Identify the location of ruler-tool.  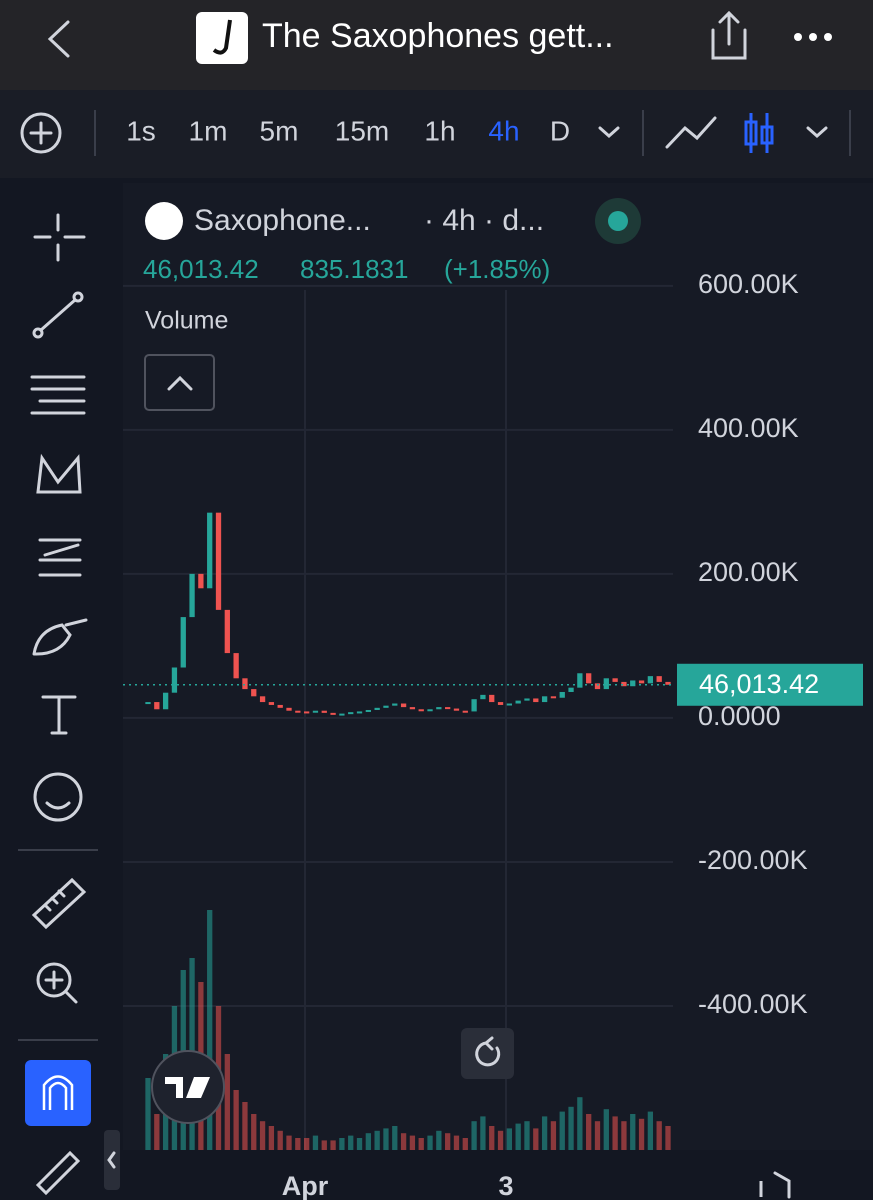
(59, 903).